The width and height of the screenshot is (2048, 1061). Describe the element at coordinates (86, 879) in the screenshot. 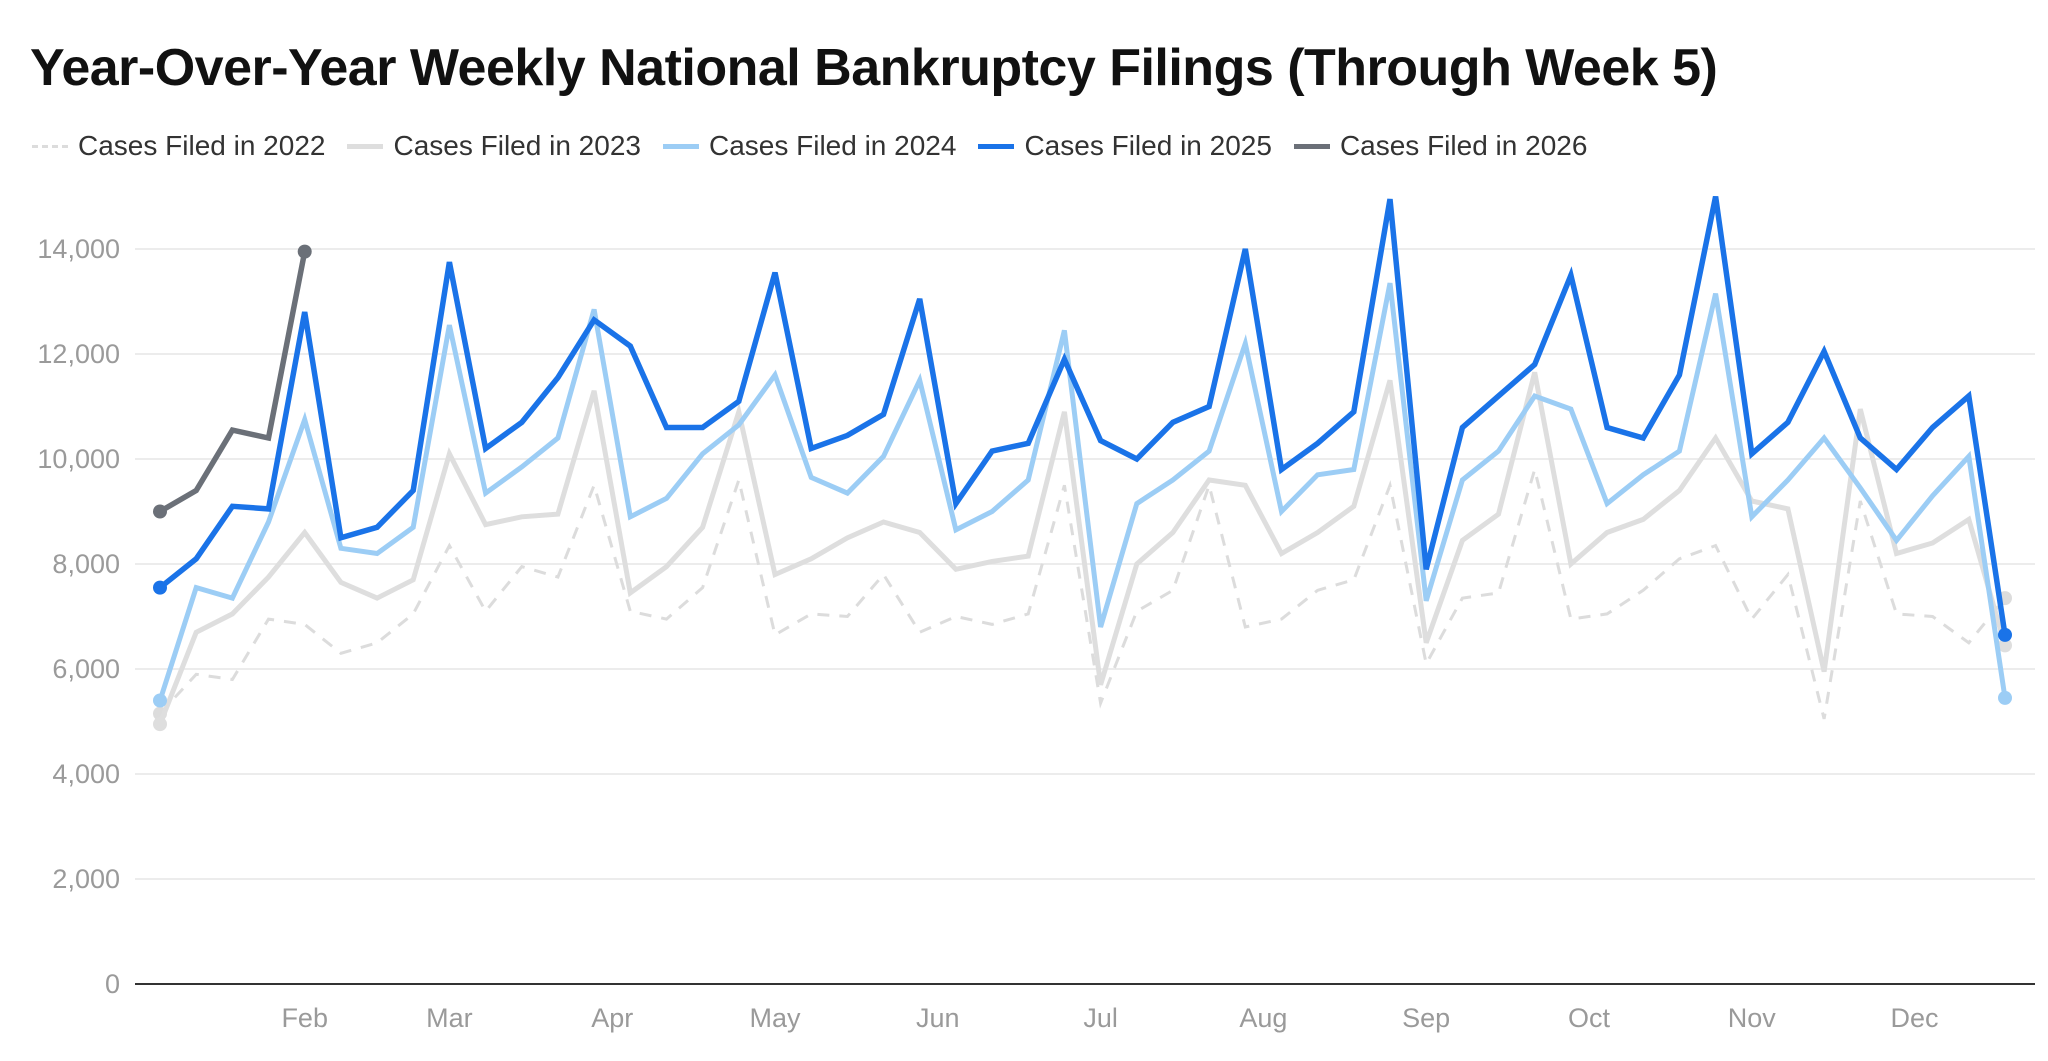

I see `y-tick-label: 2,000` at that location.